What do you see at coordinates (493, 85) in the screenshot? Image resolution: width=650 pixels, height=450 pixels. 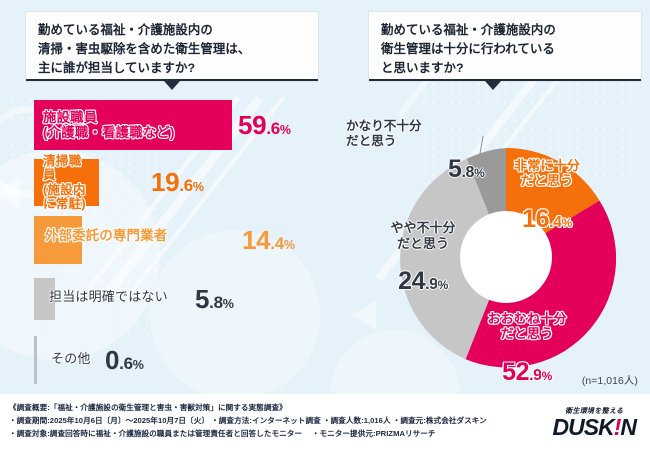 I see `question-pointer-right` at bounding box center [493, 85].